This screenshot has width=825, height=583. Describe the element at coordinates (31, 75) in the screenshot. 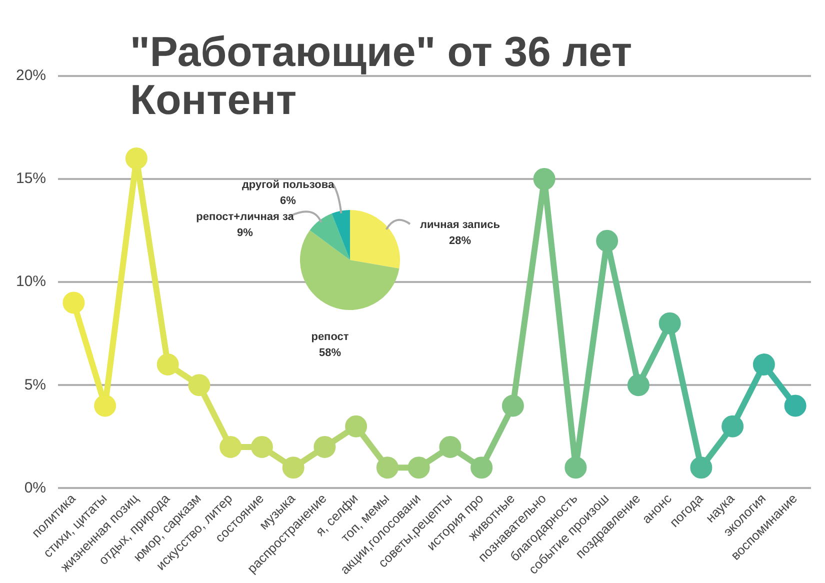

I see `y-tick-label: 20%` at that location.